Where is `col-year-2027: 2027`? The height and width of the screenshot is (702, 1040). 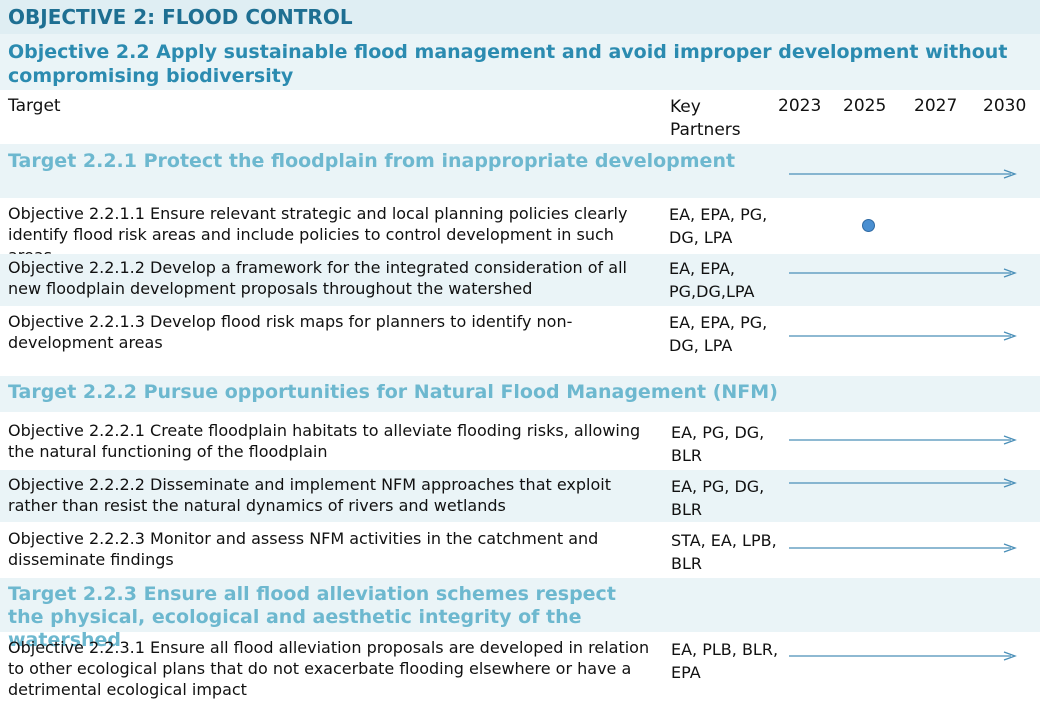 col-year-2027: 2027 is located at coordinates (936, 106).